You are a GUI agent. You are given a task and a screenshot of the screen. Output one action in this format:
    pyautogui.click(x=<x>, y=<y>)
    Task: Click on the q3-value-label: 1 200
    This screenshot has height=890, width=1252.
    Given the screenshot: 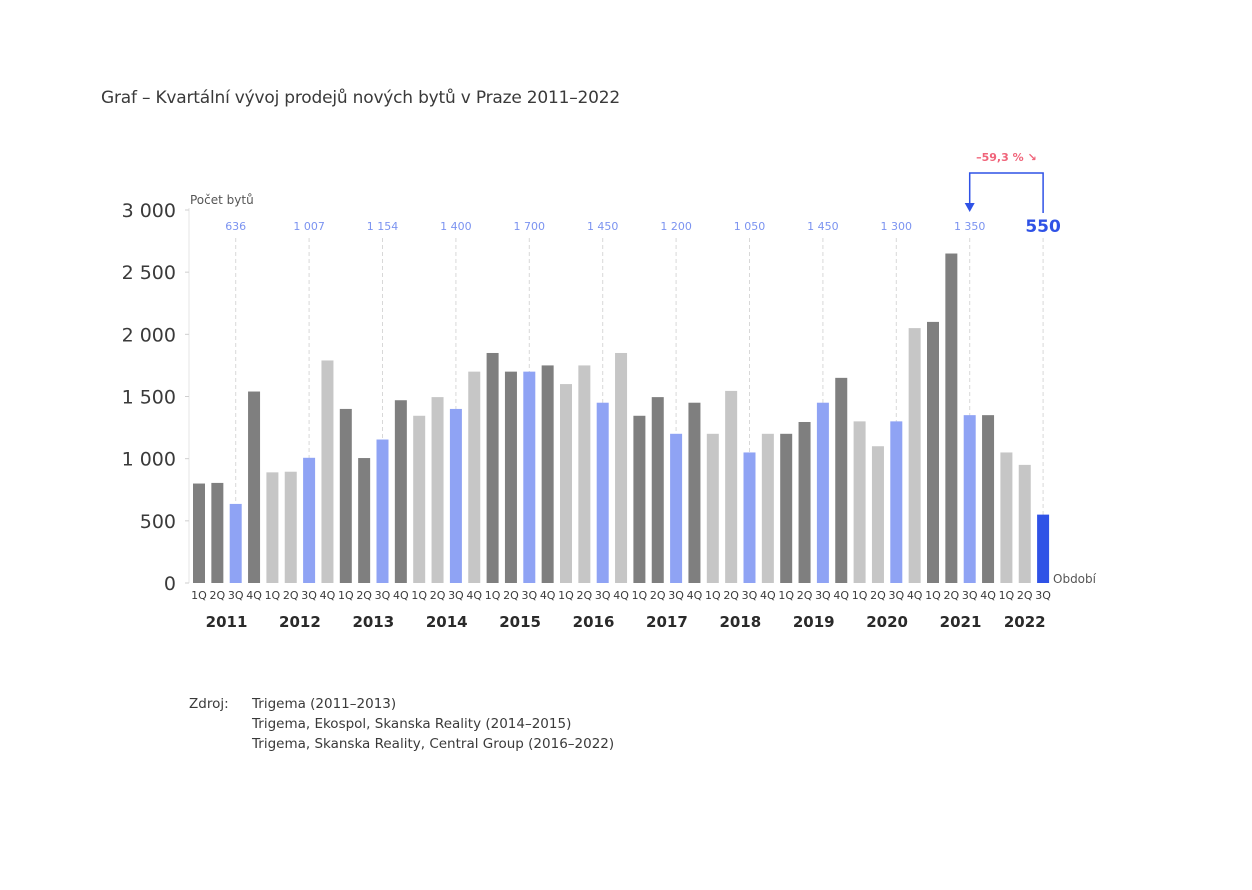 What is the action you would take?
    pyautogui.click(x=676, y=226)
    